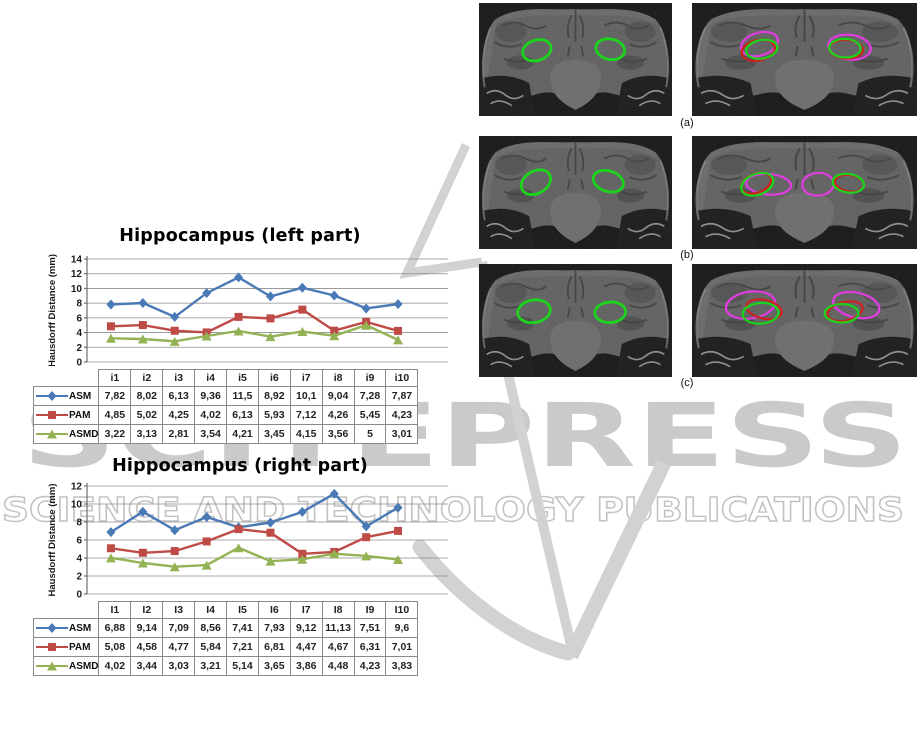 This screenshot has width=918, height=752. What do you see at coordinates (274, 434) in the screenshot?
I see `value-cell: 3,45` at bounding box center [274, 434].